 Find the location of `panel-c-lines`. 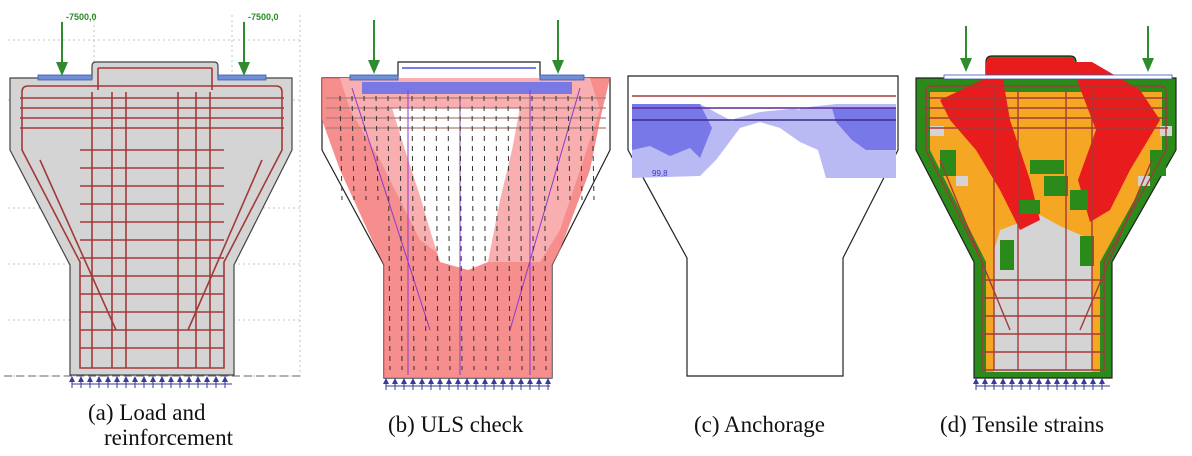

panel-c-lines is located at coordinates (764, 108).